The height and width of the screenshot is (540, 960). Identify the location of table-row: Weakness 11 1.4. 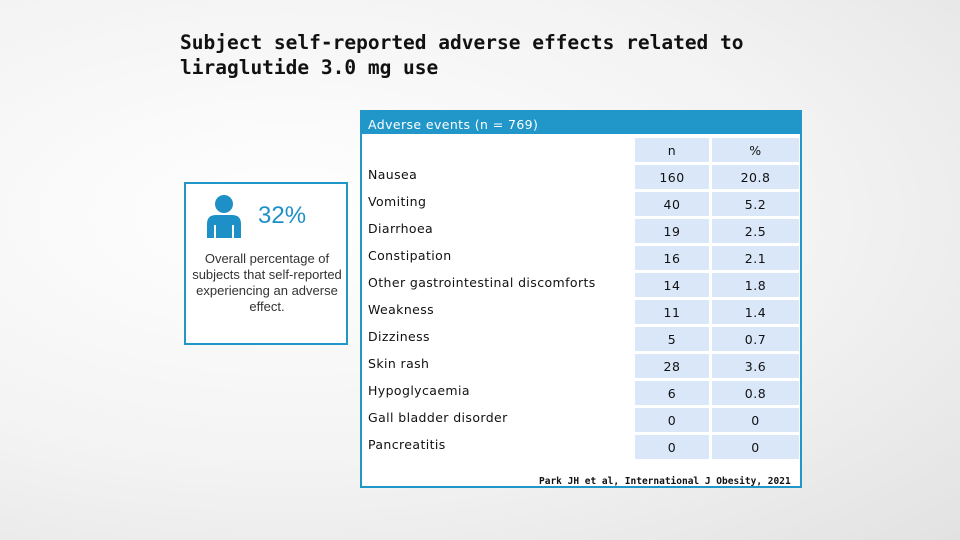
(581, 312).